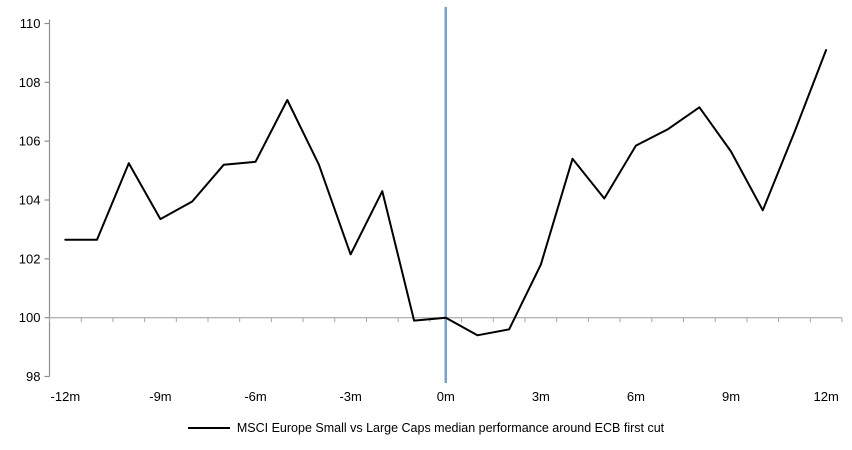 The width and height of the screenshot is (852, 450). What do you see at coordinates (731, 396) in the screenshot?
I see `x-axis-label: 9m` at bounding box center [731, 396].